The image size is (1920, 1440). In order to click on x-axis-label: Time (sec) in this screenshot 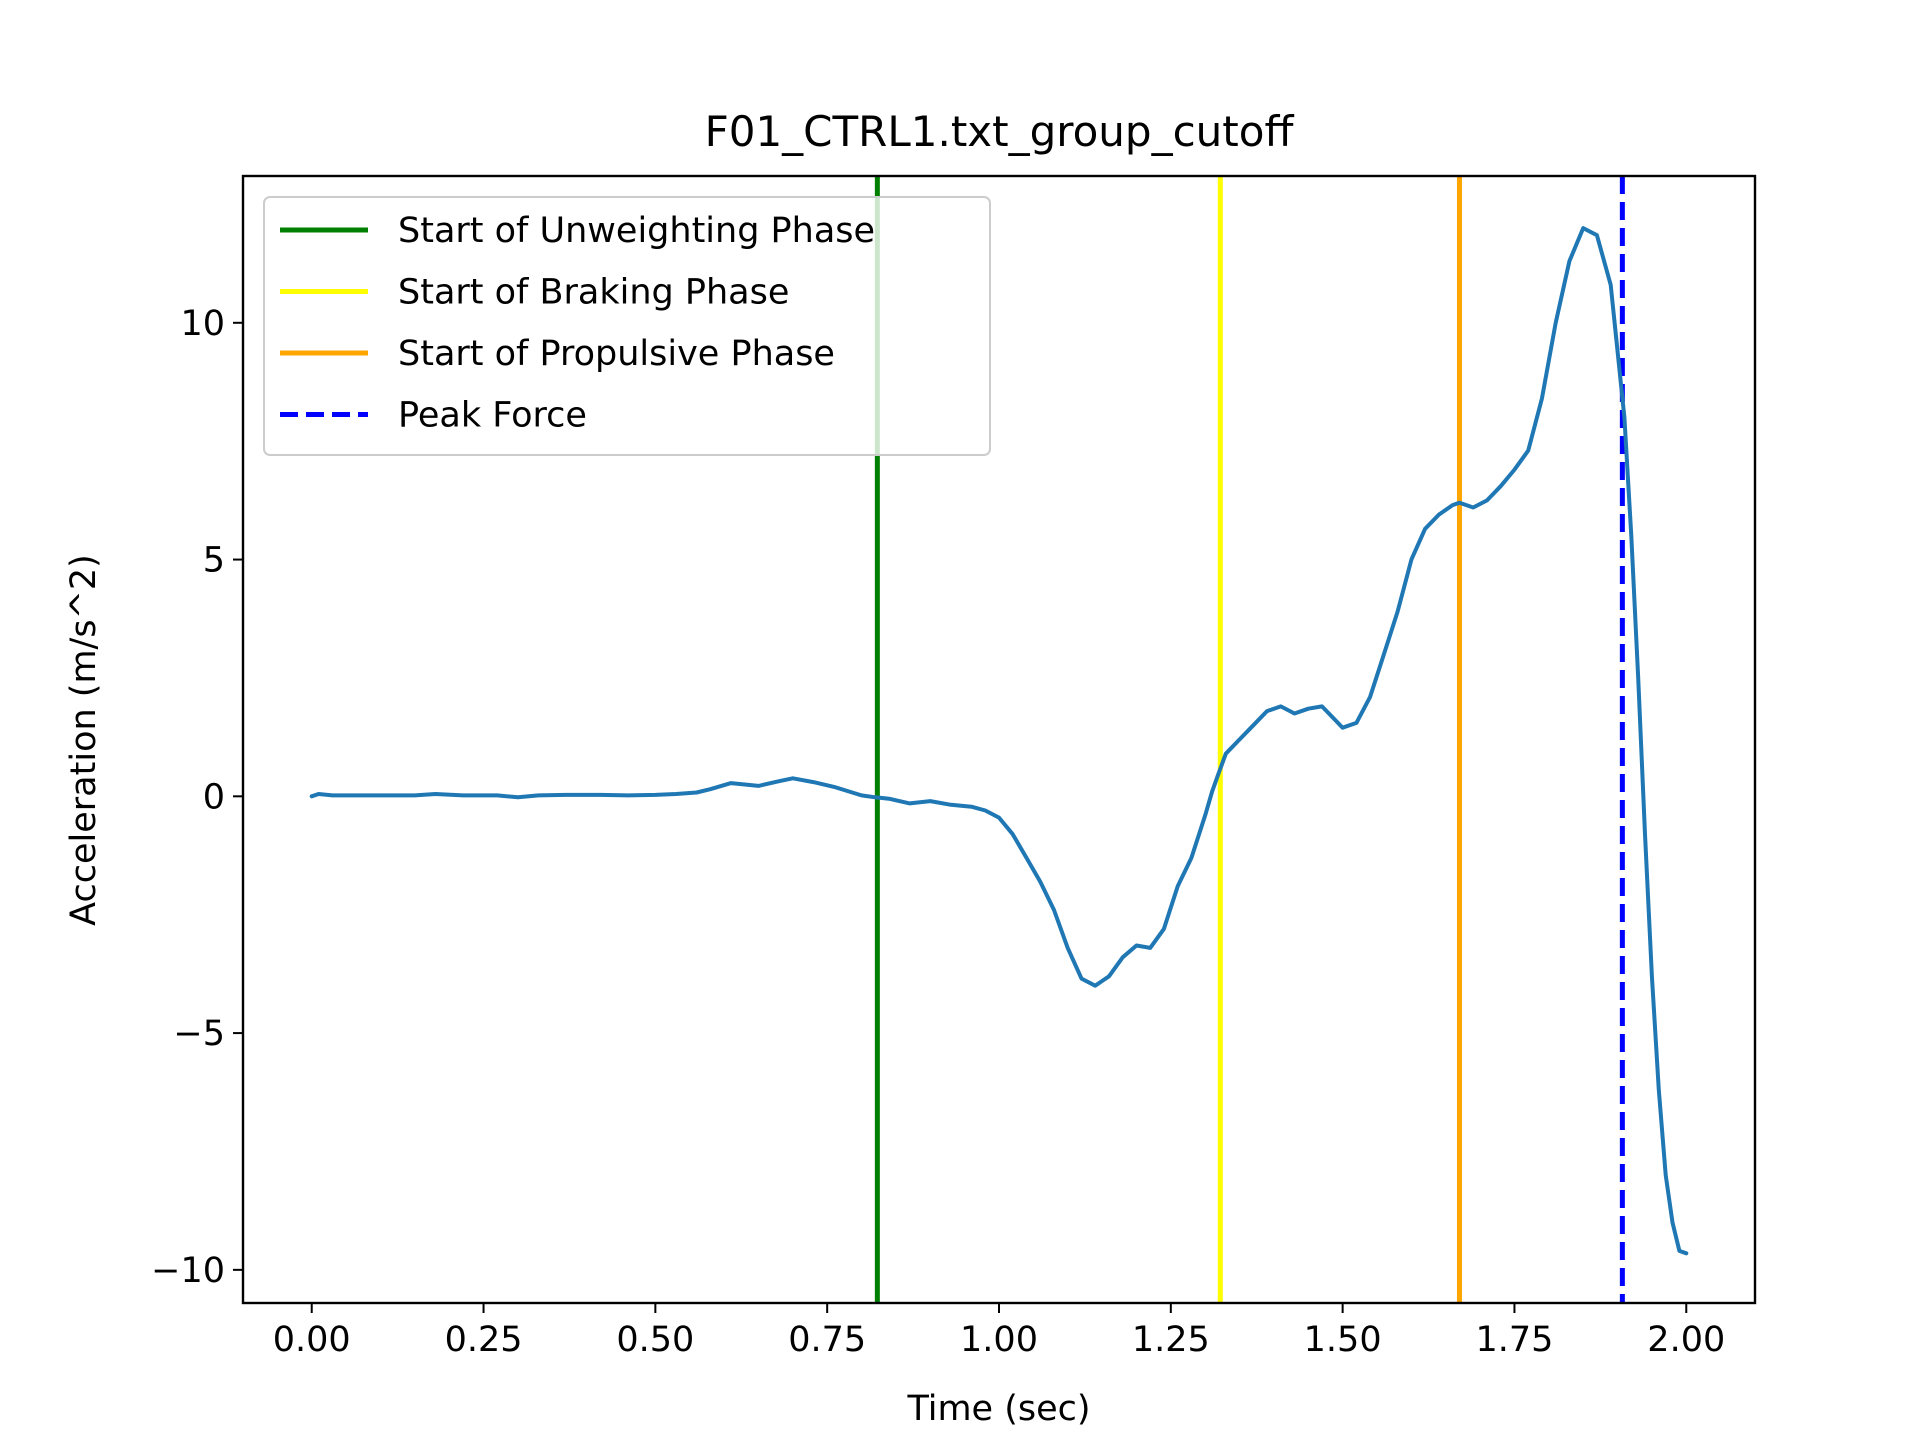, I will do `click(998, 1409)`.